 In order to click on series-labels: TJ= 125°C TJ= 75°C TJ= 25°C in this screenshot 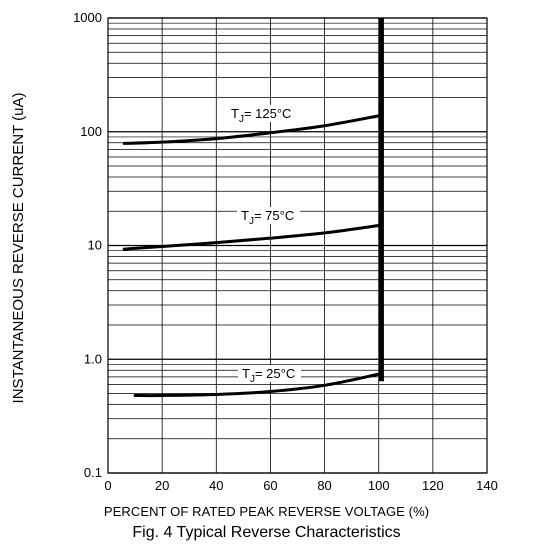, I will do `click(264, 245)`.